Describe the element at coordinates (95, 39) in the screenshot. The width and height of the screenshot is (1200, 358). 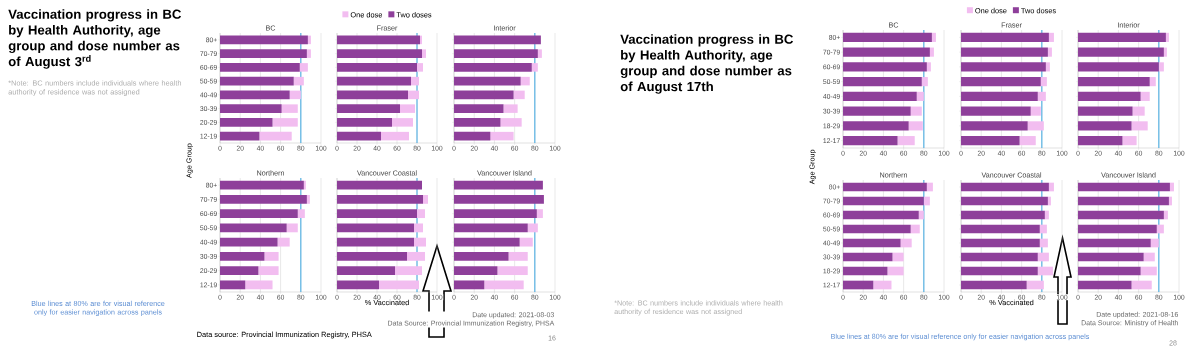
I see `text: Vaccination progress in BC by Health Authority, age group and dose number as of August 3$^{rd}$` at that location.